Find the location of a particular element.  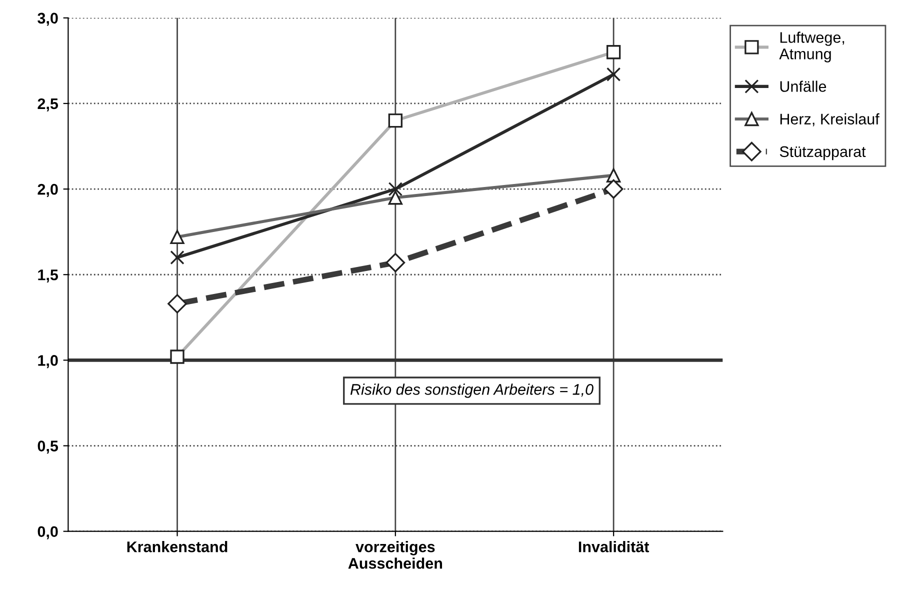

legend-label: Herz, Kreislauf is located at coordinates (830, 119).